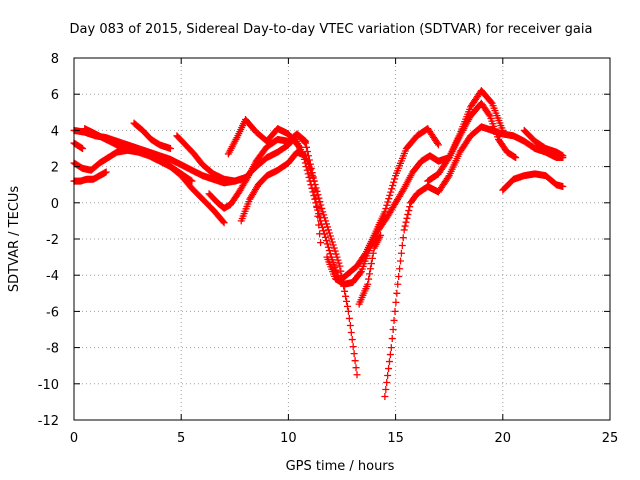 This screenshot has height=480, width=640. I want to click on y-tick-label: -10, so click(48, 385).